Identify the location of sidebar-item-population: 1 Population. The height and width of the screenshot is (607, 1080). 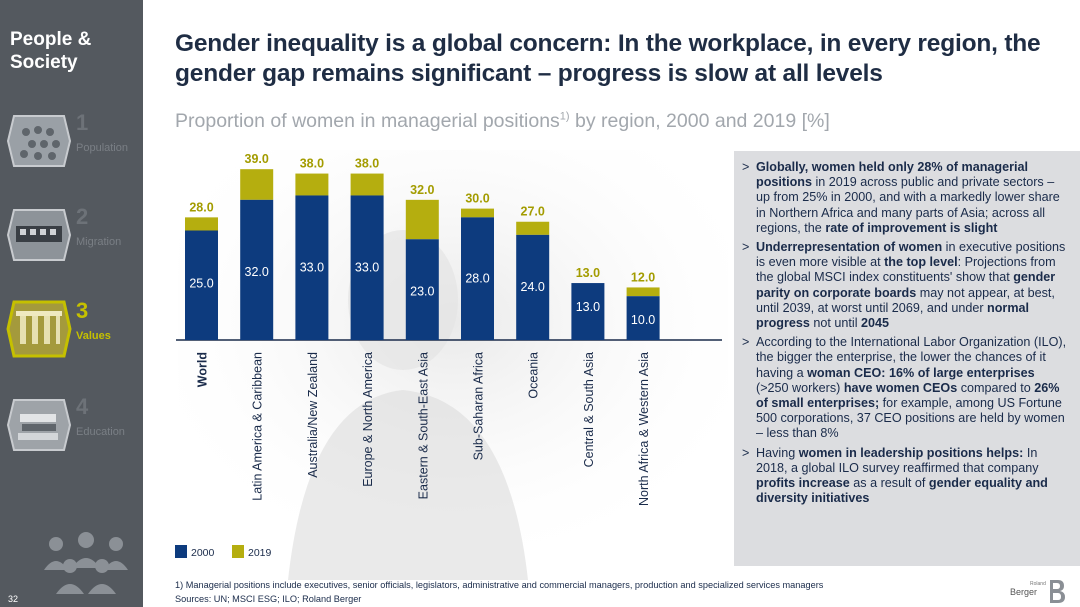
(74, 142).